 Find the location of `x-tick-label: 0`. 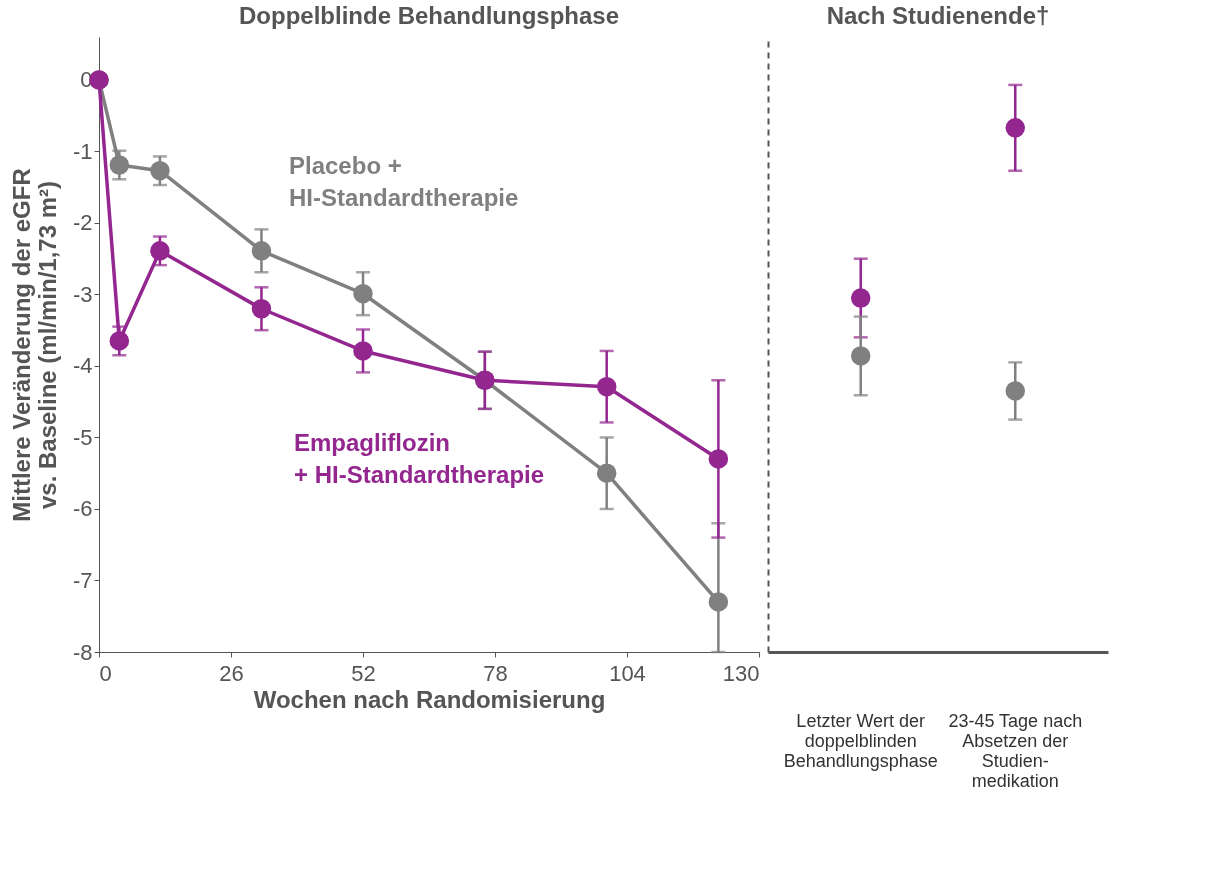

x-tick-label: 0 is located at coordinates (105, 673).